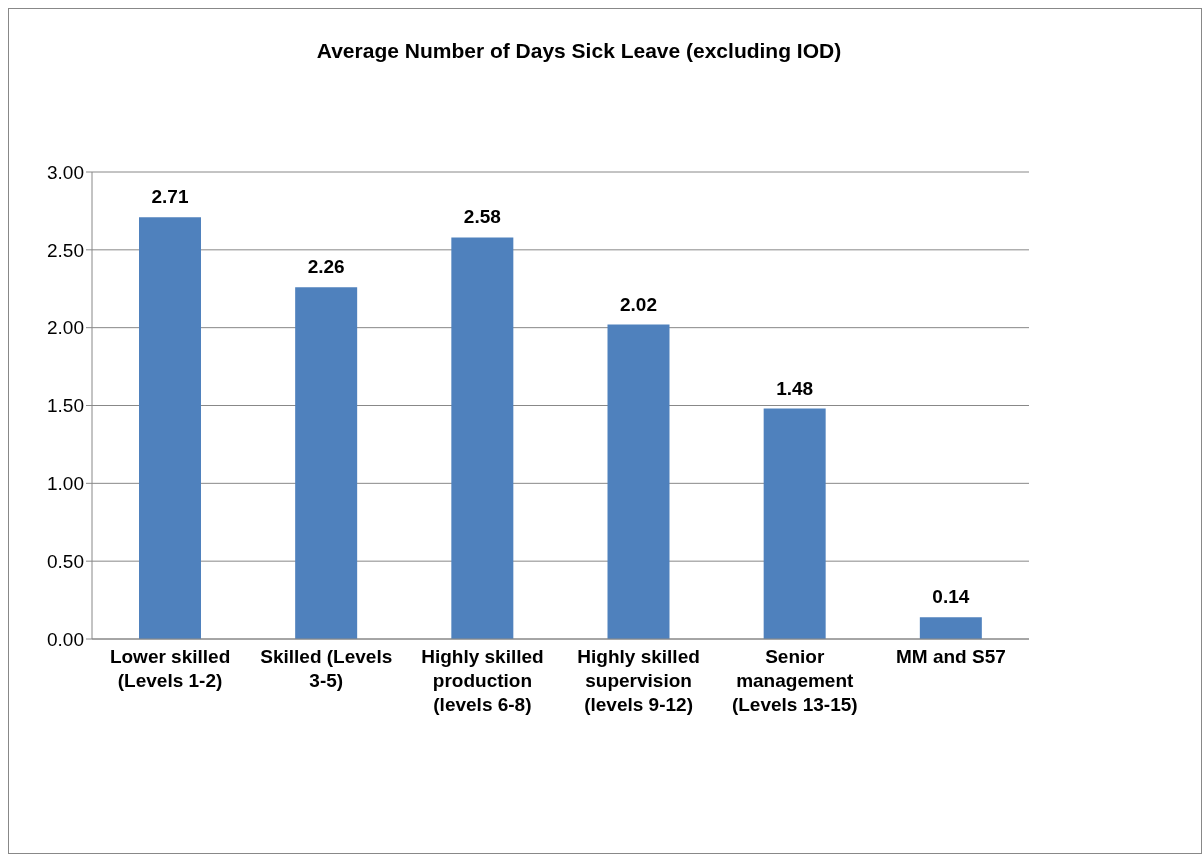 The height and width of the screenshot is (856, 1204). Describe the element at coordinates (65, 328) in the screenshot. I see `y-tick-label: 2.00` at that location.